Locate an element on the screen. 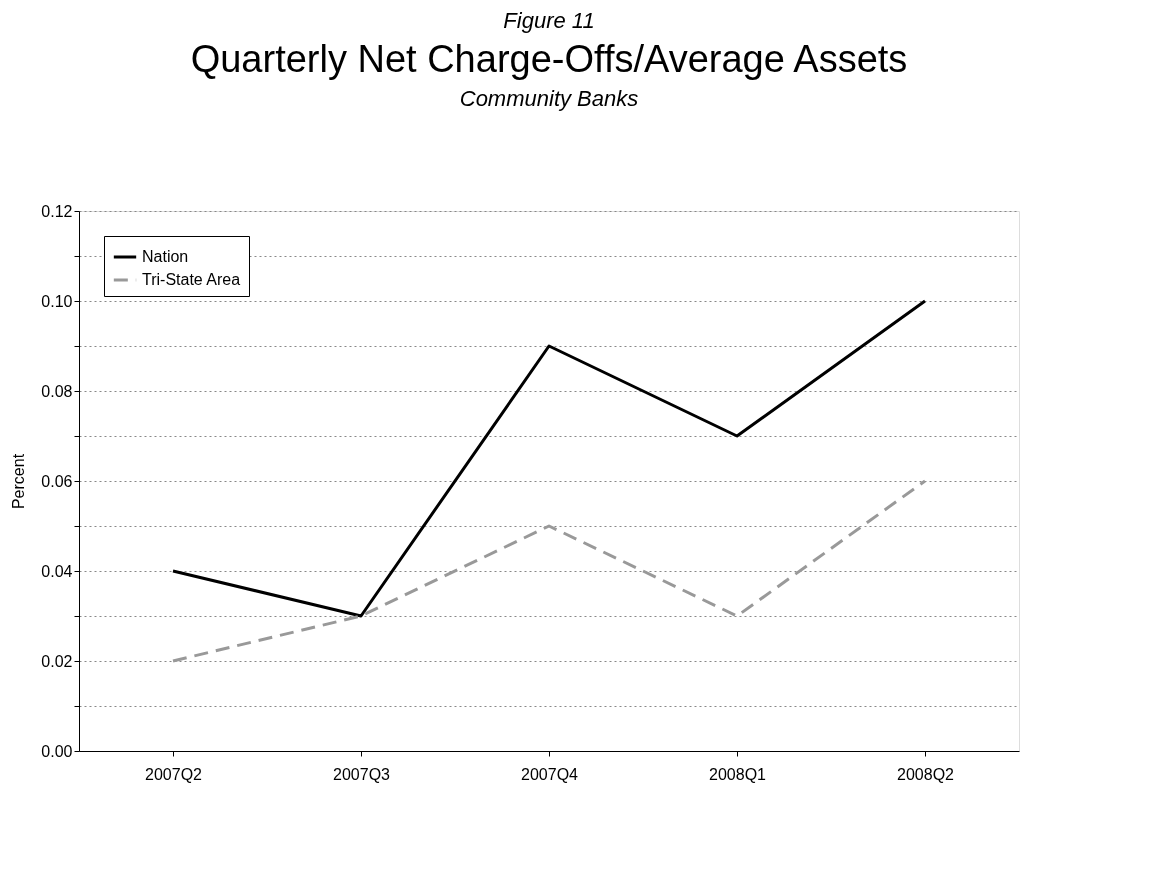 This screenshot has height=873, width=1156. y-tick-label: 0.10 is located at coordinates (57, 301).